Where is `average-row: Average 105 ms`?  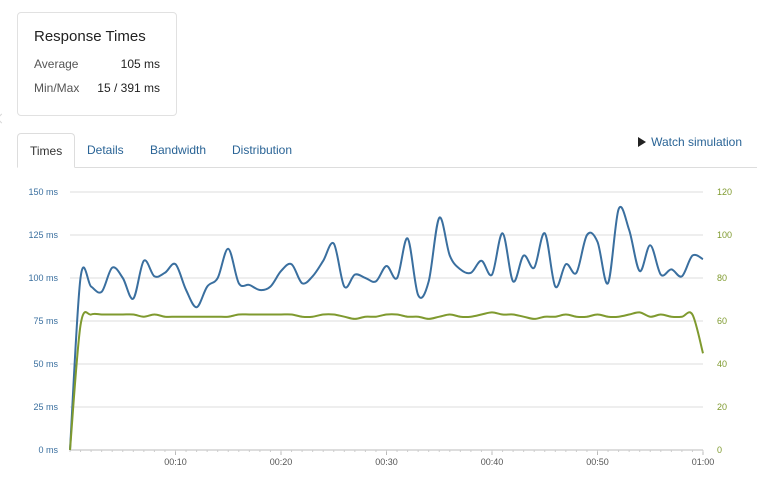 average-row: Average 105 ms is located at coordinates (97, 65).